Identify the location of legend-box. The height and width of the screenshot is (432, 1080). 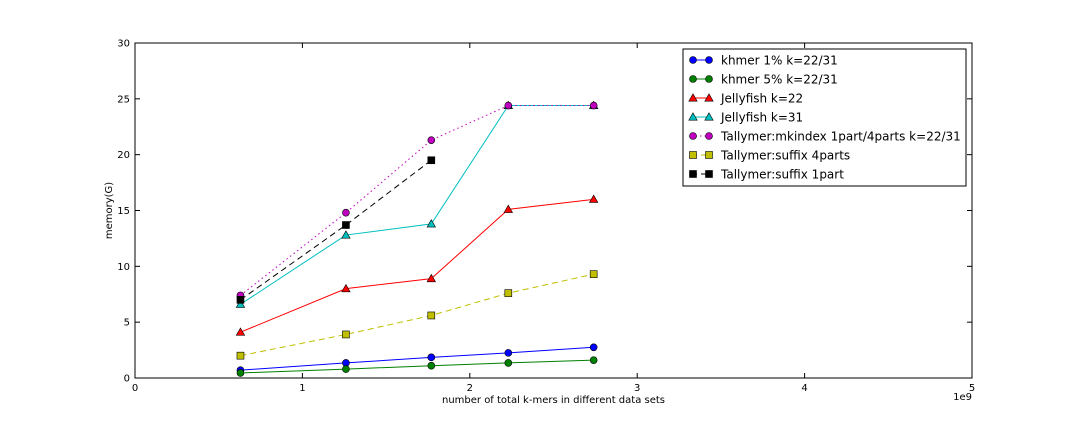
(824, 117).